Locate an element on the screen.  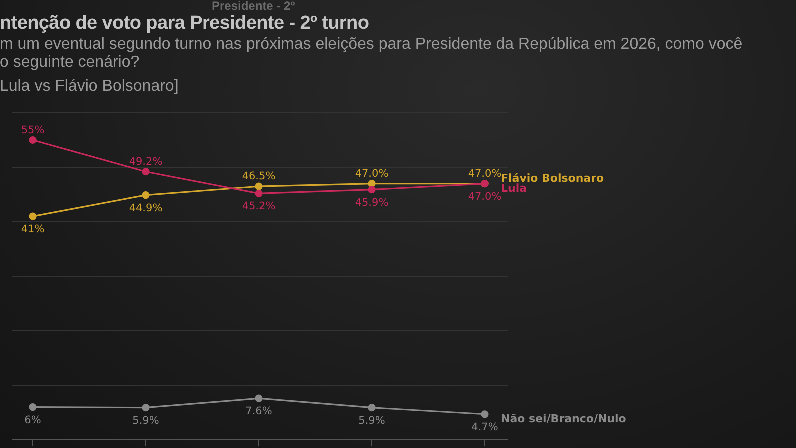
series-label: Não sei/Branco/Nulo is located at coordinates (564, 419).